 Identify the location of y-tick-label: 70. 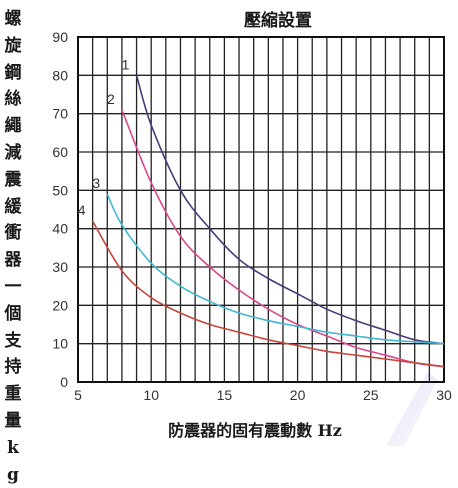
(60, 114).